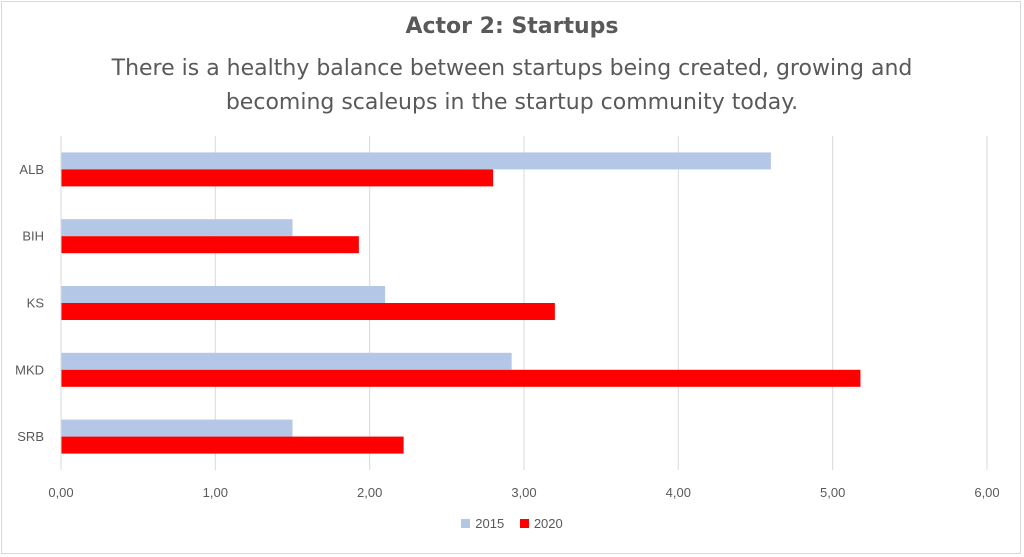 The image size is (1024, 557). Describe the element at coordinates (524, 524) in the screenshot. I see `legend-swatch-2020` at that location.